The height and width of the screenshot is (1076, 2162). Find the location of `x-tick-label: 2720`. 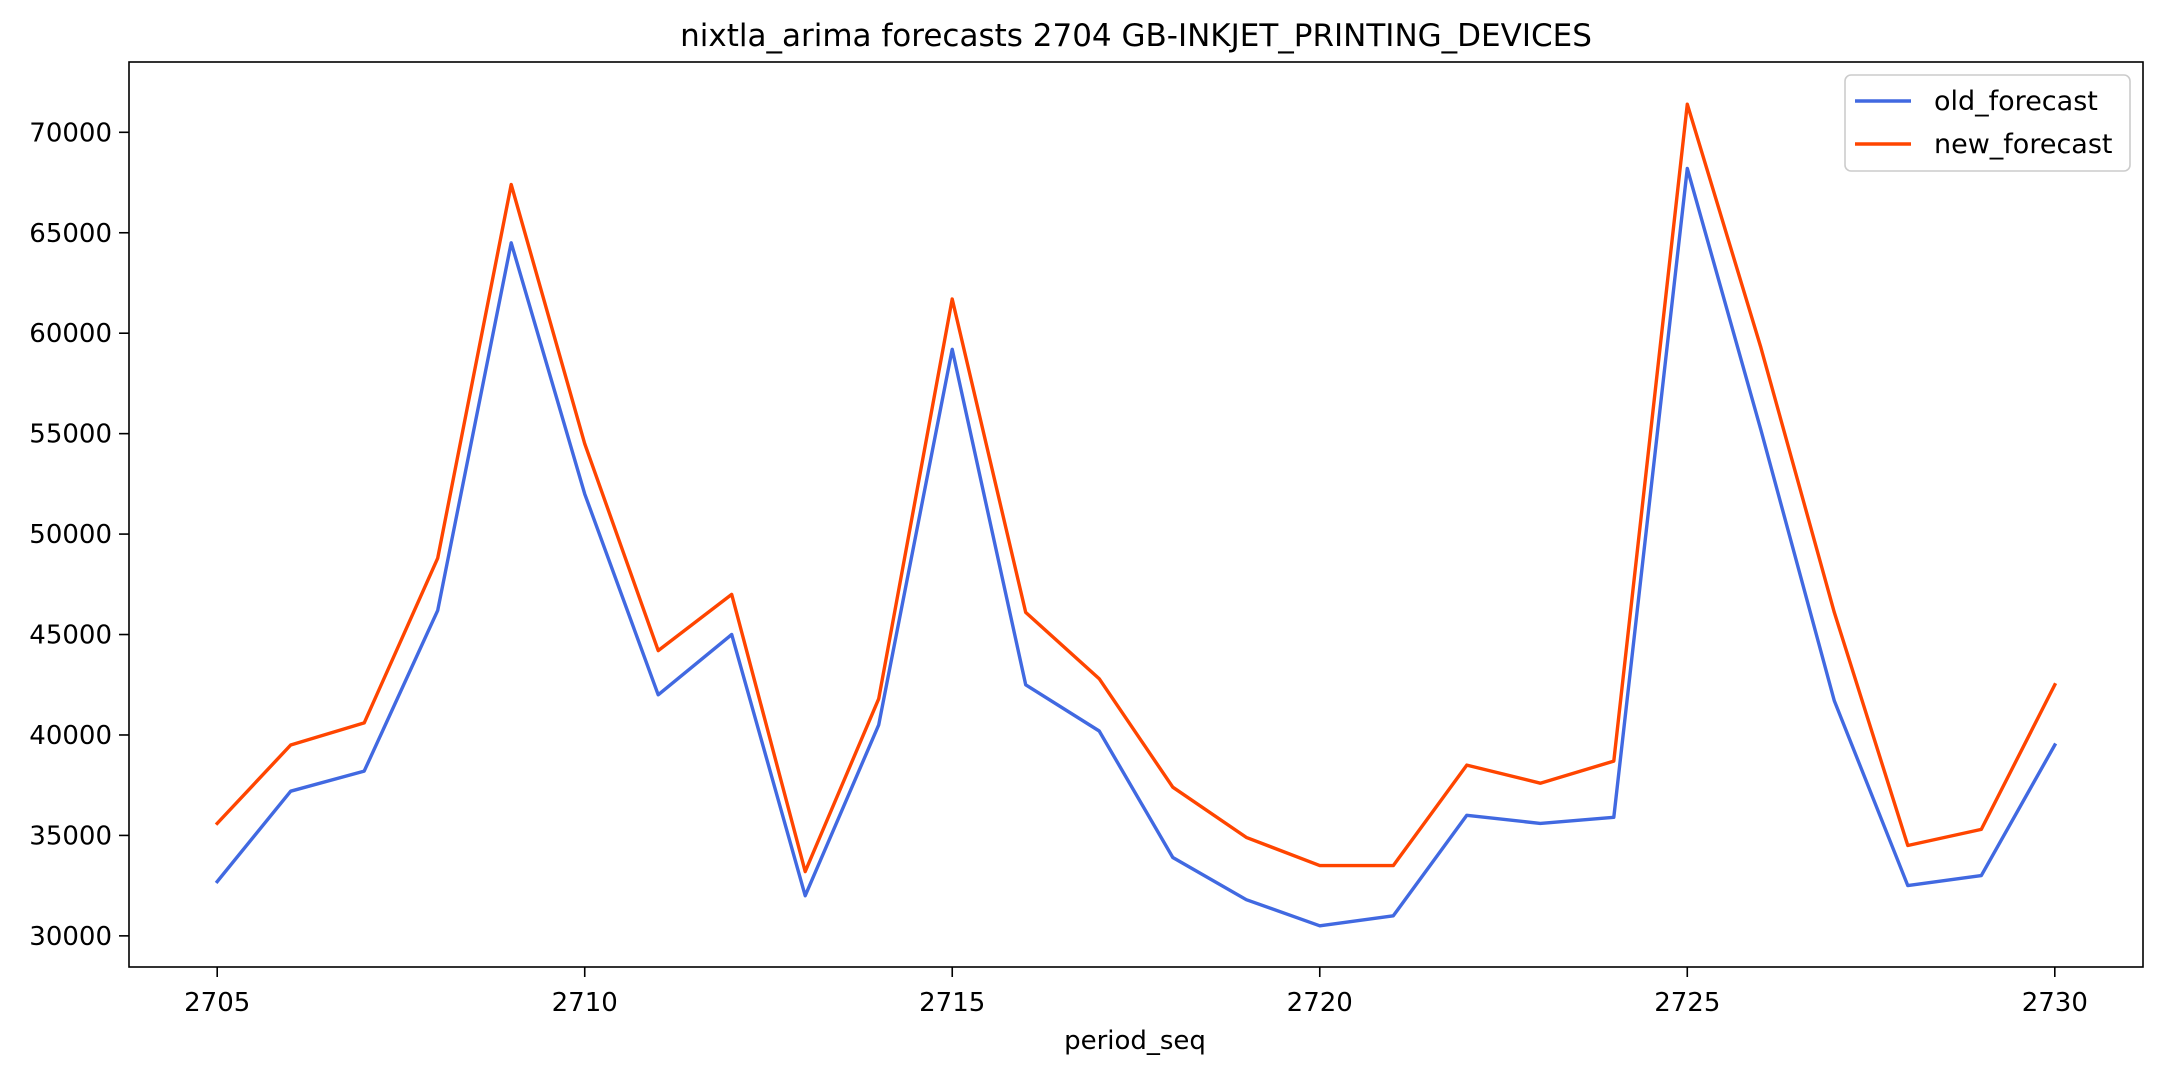

x-tick-label: 2720 is located at coordinates (1320, 1003).